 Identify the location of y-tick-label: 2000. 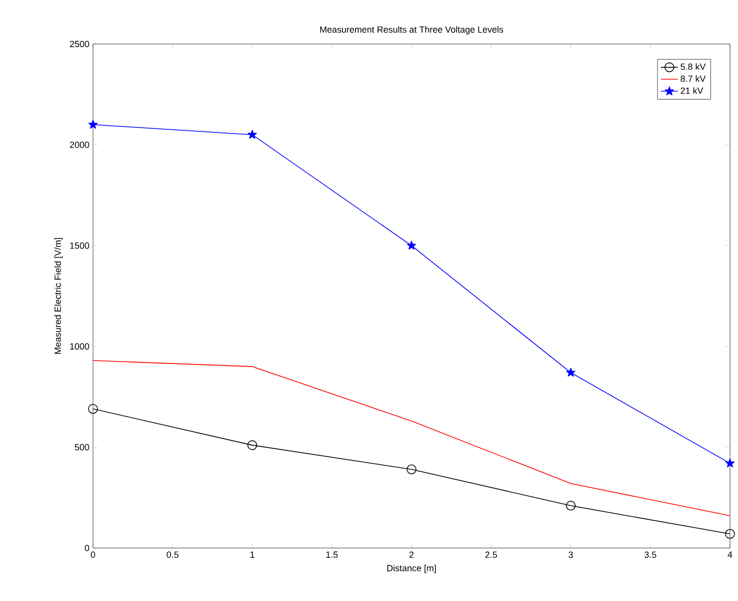
(80, 145).